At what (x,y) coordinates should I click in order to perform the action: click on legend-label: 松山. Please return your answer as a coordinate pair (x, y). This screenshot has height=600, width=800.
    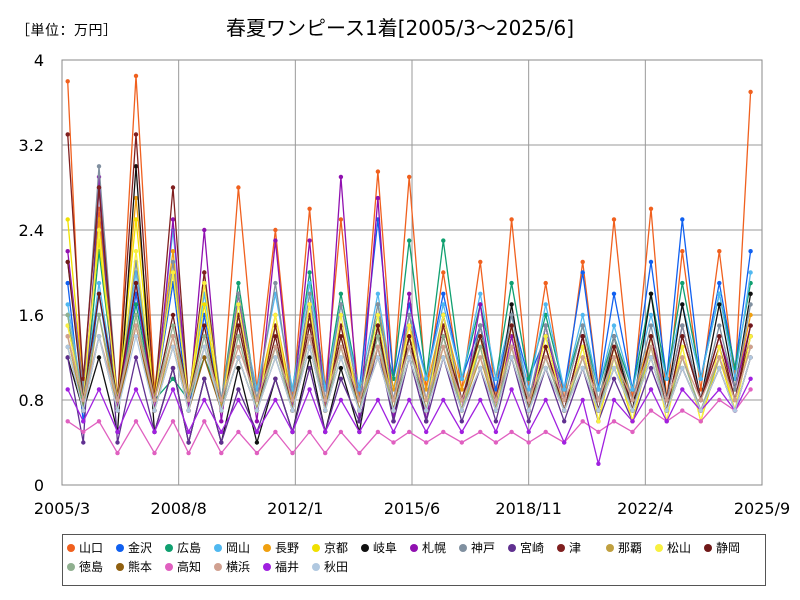
    Looking at the image, I should click on (679, 548).